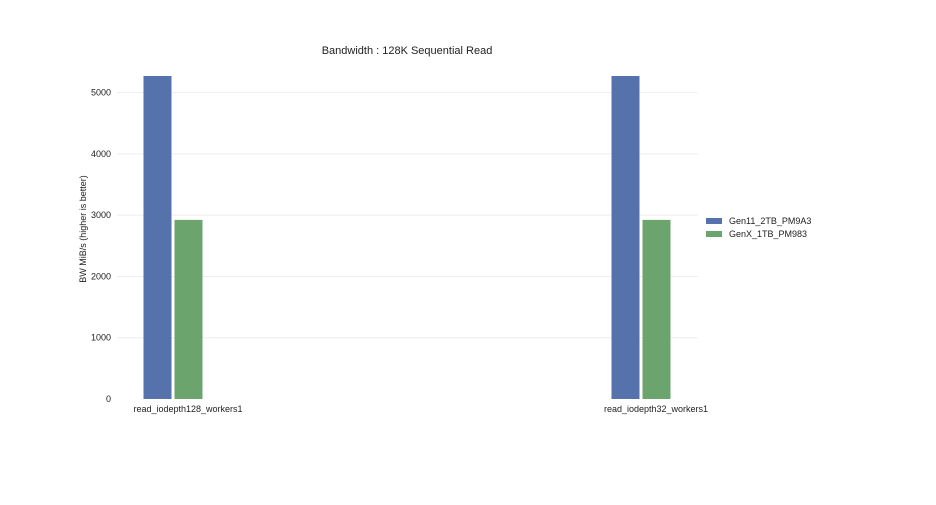 The image size is (936, 505). What do you see at coordinates (108, 399) in the screenshot?
I see `y-tick-label: 0` at bounding box center [108, 399].